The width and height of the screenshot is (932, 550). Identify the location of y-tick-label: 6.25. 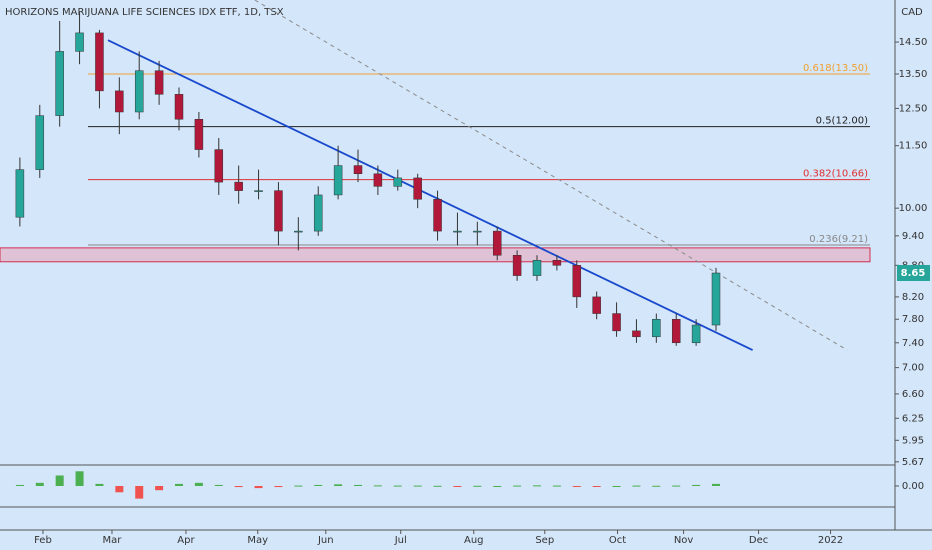
(913, 418).